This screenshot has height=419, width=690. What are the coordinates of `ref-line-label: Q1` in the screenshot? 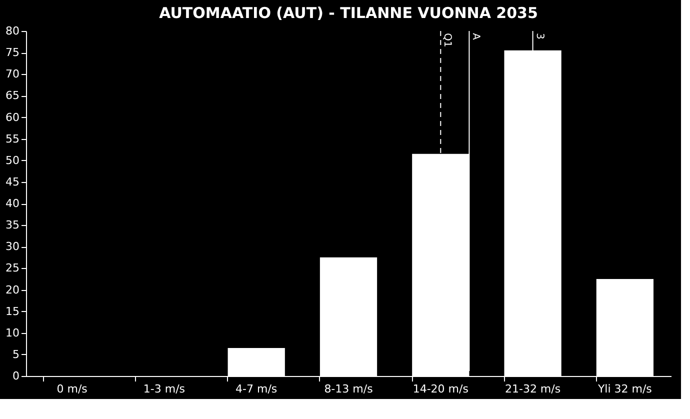 It's located at (447, 40).